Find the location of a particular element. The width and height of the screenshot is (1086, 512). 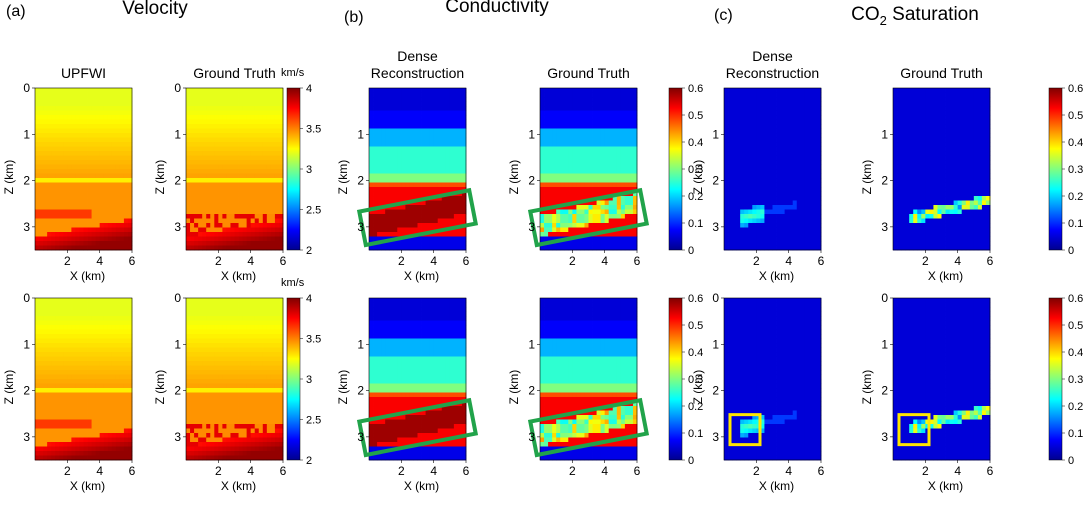

panel-a-title: Velocity is located at coordinates (155, 9).